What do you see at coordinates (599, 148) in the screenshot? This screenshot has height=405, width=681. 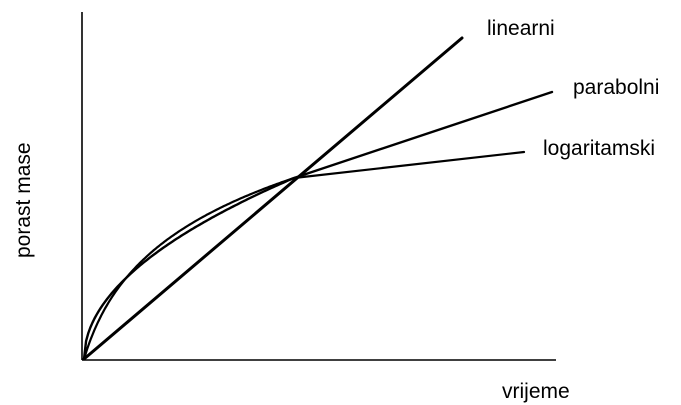 I see `series-label-logaritamski: logaritamski` at bounding box center [599, 148].